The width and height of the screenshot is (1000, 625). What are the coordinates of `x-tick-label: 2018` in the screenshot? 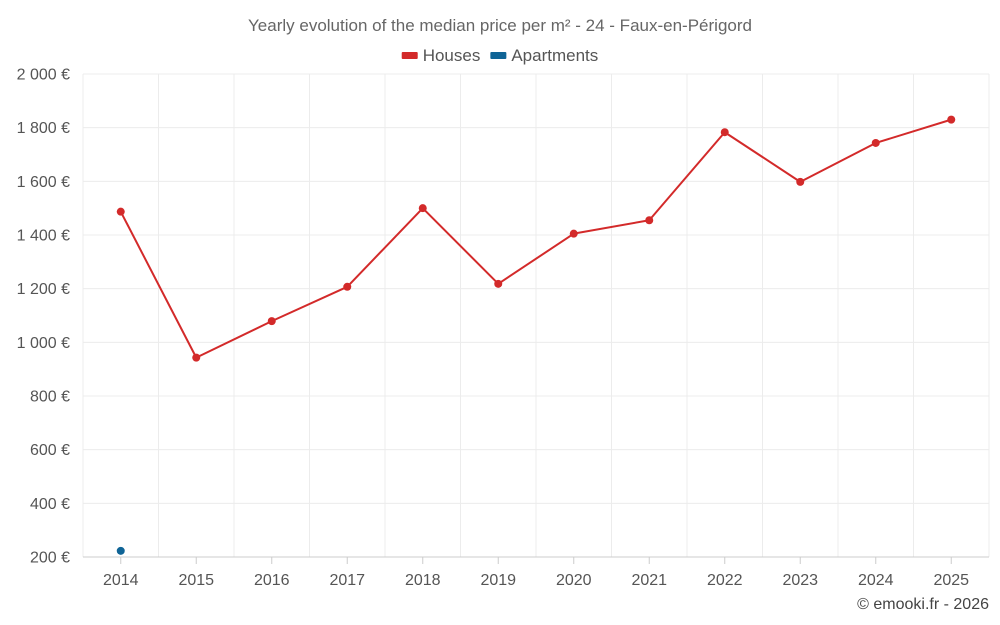 It's located at (423, 580).